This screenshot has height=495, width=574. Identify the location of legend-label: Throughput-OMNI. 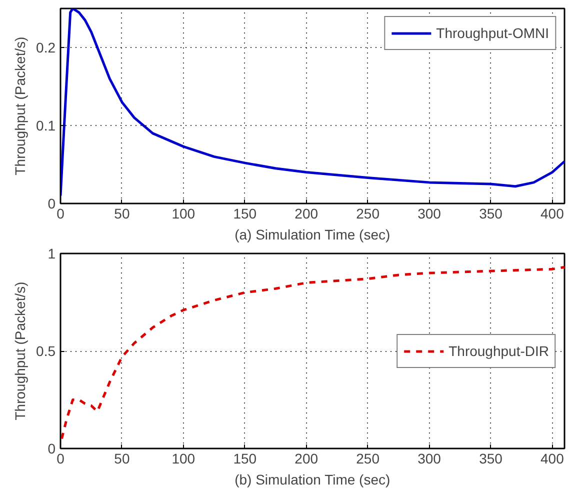
(492, 33).